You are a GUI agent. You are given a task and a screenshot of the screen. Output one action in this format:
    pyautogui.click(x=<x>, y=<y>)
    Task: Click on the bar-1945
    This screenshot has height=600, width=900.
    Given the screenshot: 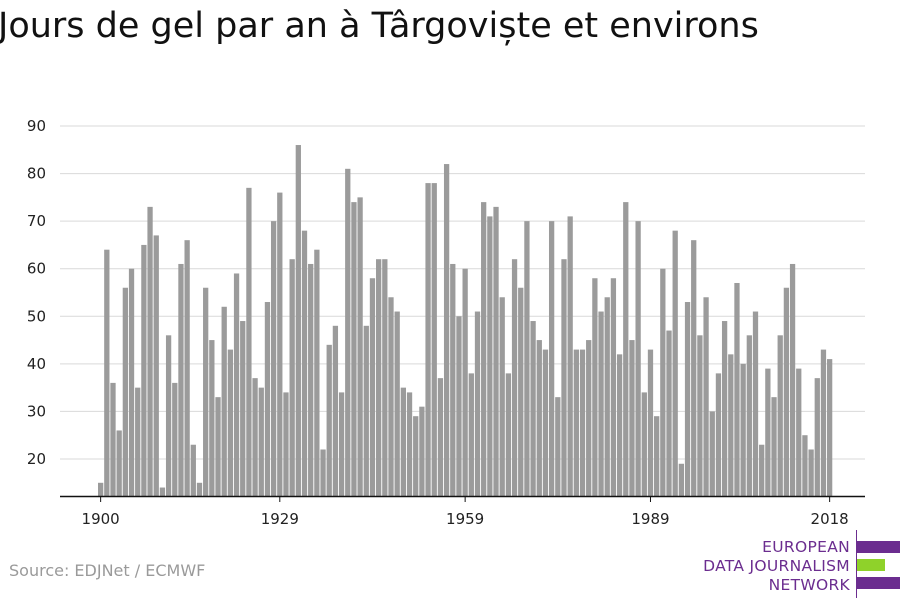 What is the action you would take?
    pyautogui.click(x=379, y=377)
    